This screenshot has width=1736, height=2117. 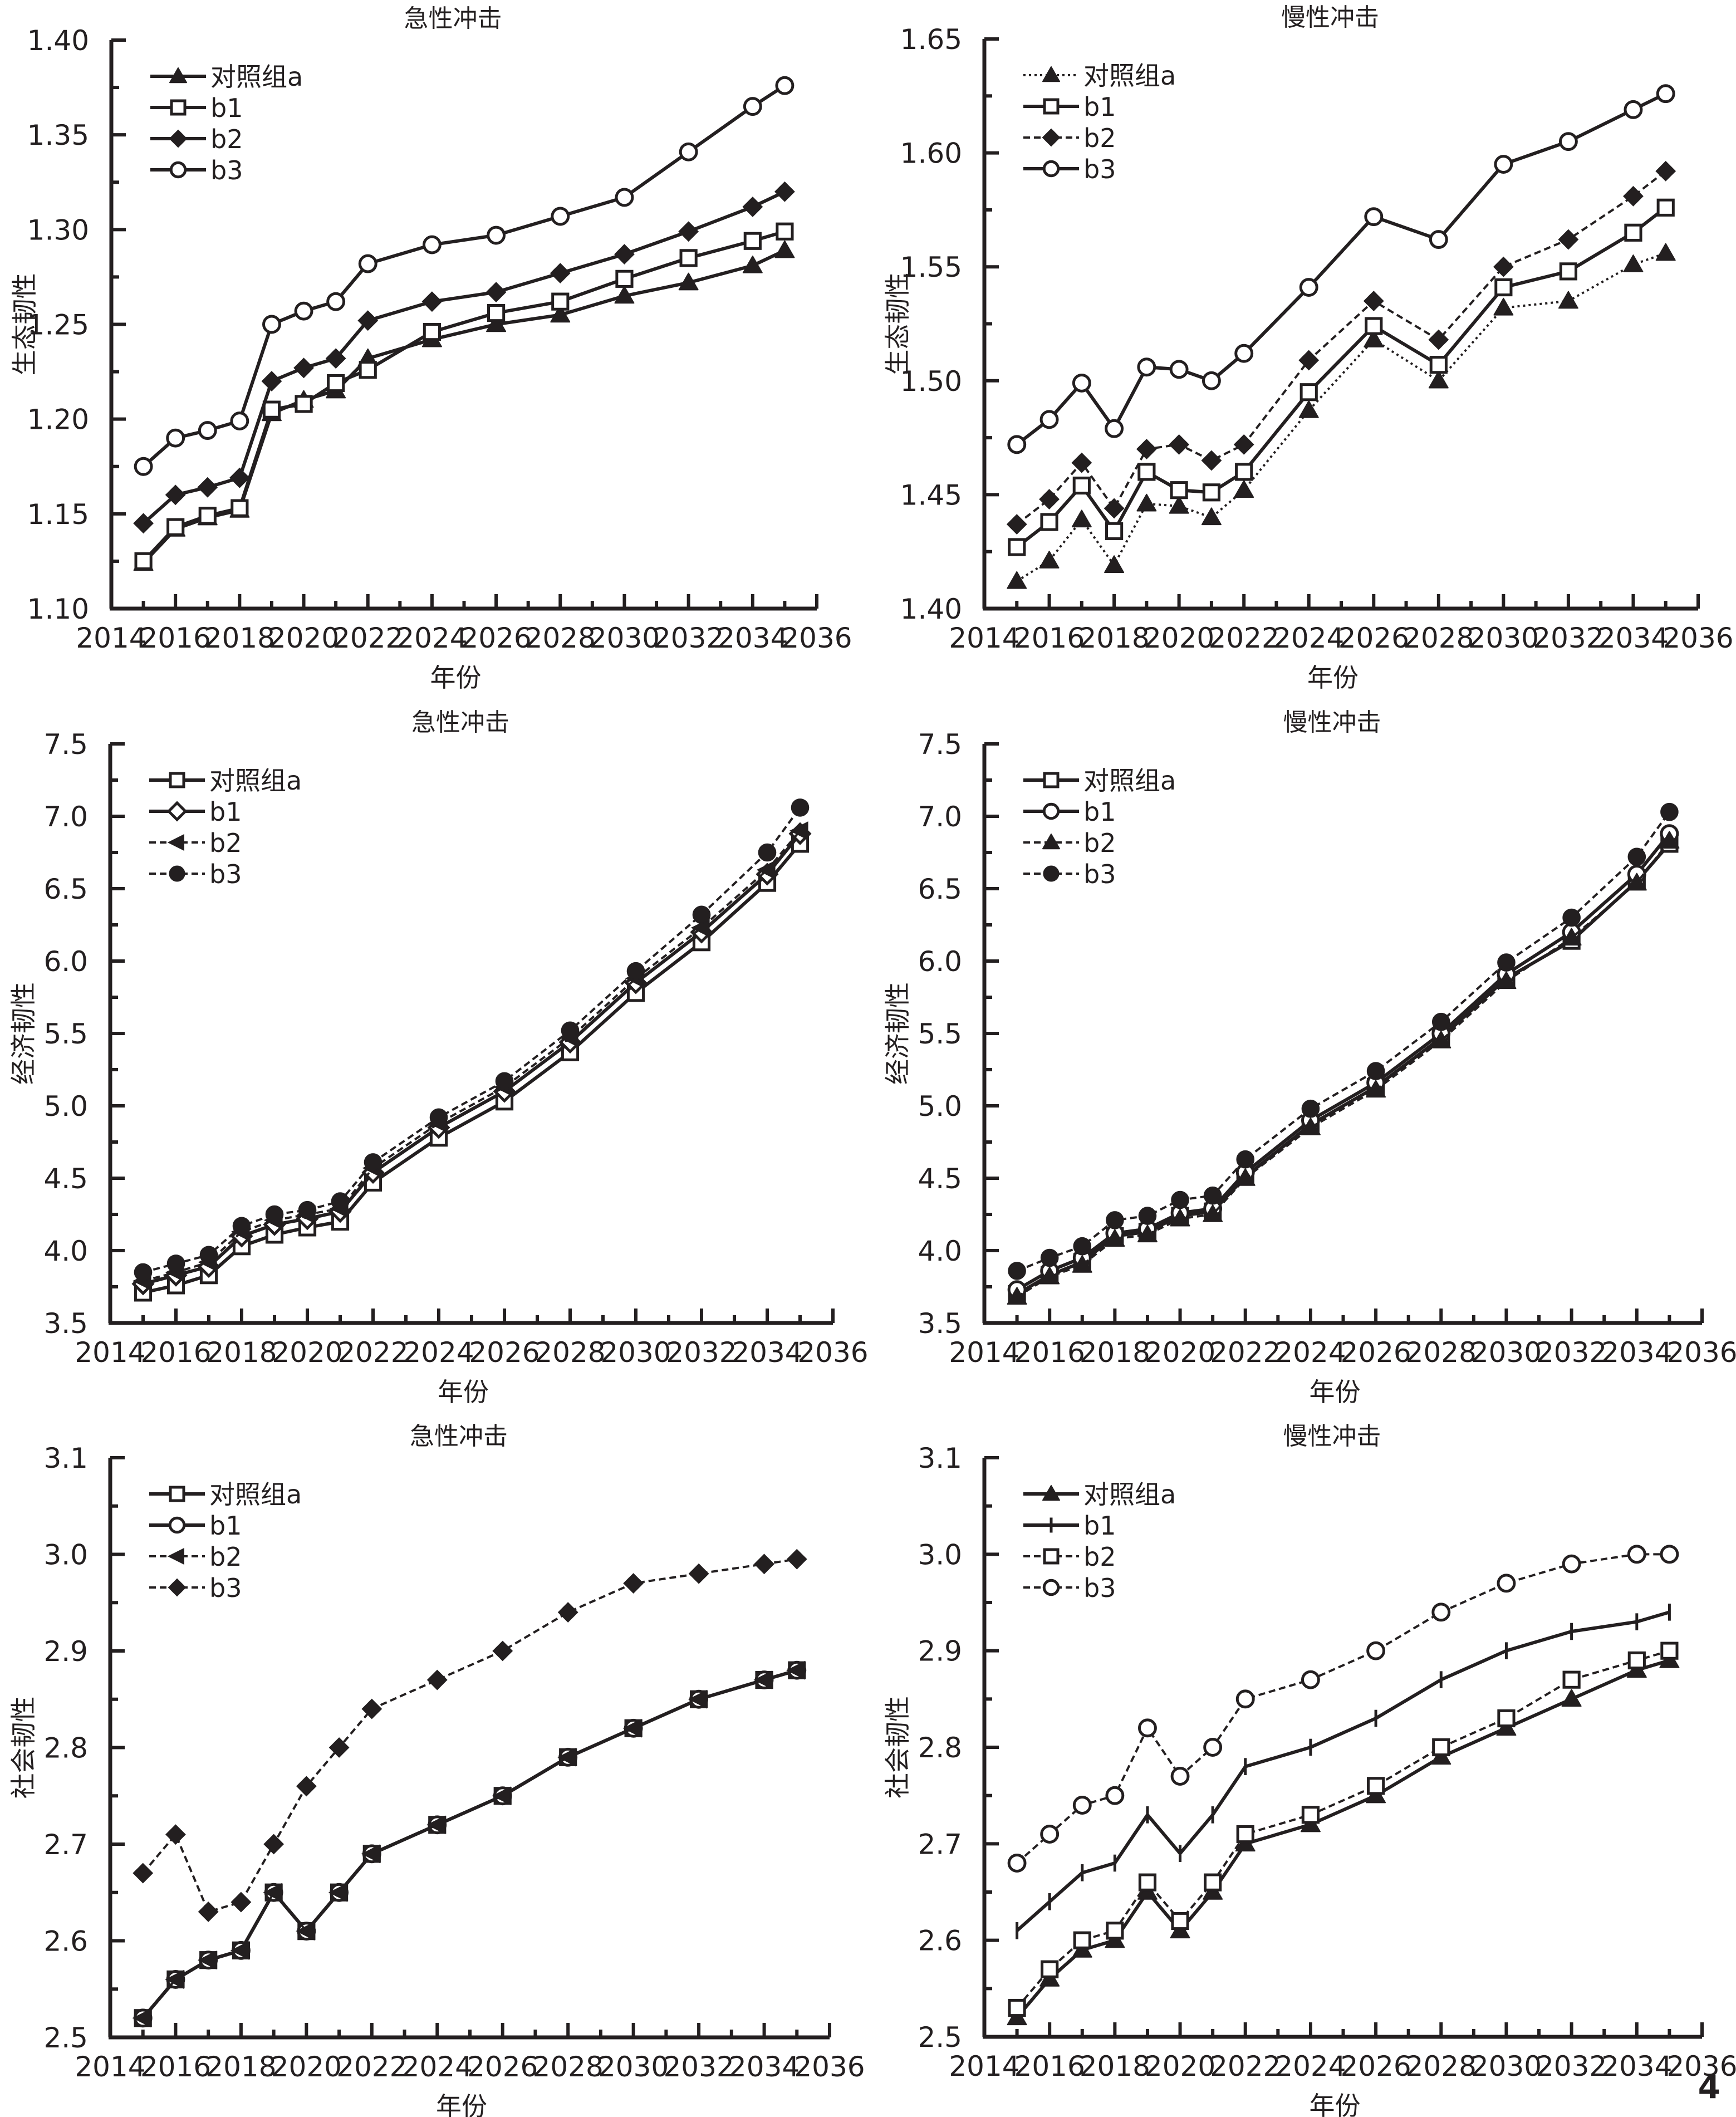 I want to click on y-tick-label: 1.65, so click(x=931, y=39).